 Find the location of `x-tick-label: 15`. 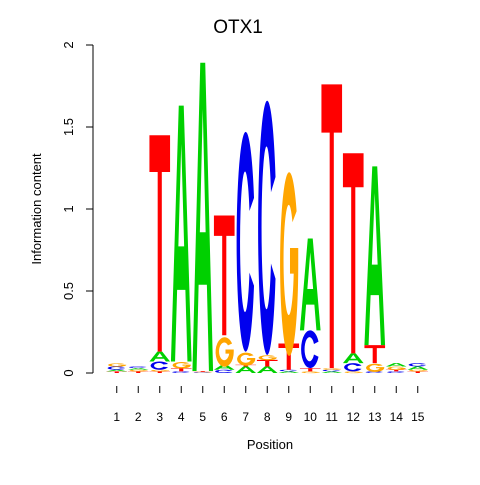

x-tick-label: 15 is located at coordinates (418, 417).